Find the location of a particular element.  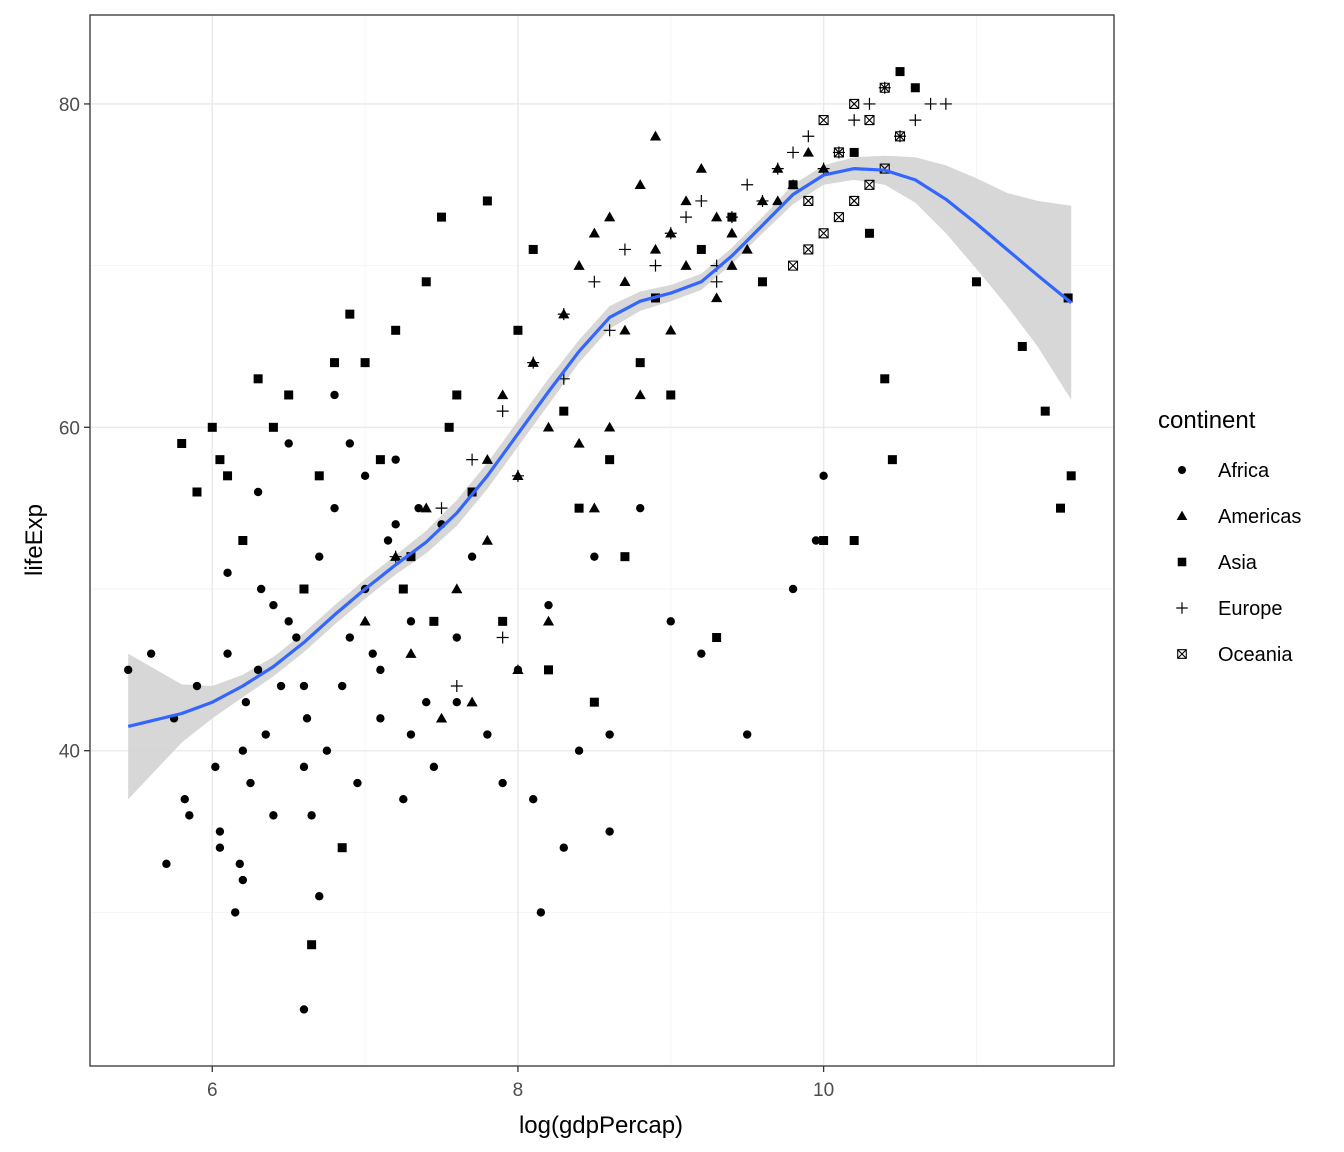

y-tick-label: 80 is located at coordinates (69, 105).